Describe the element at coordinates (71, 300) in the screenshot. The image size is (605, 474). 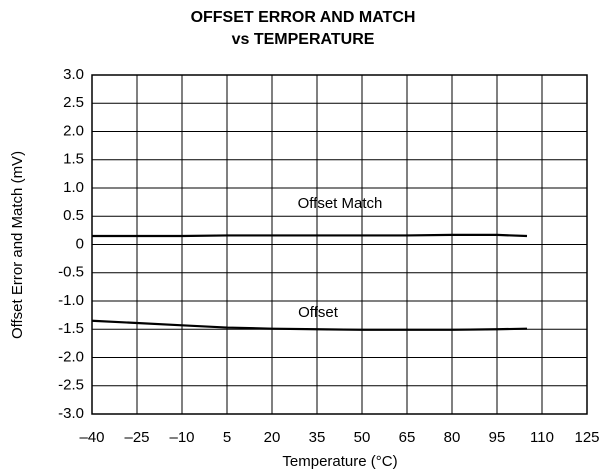
I see `y-tick-label: -1.0` at that location.